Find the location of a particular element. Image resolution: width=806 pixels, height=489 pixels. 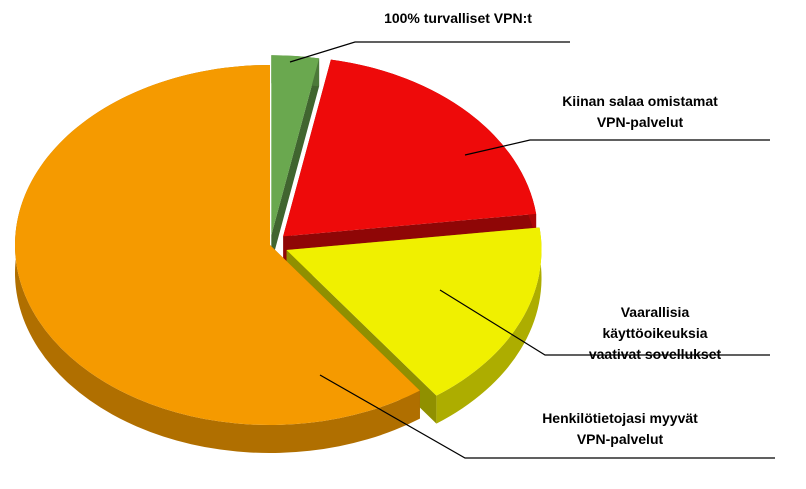

slice-label: Henkilötietojasi myyvät VPN-palvelut is located at coordinates (620, 428).